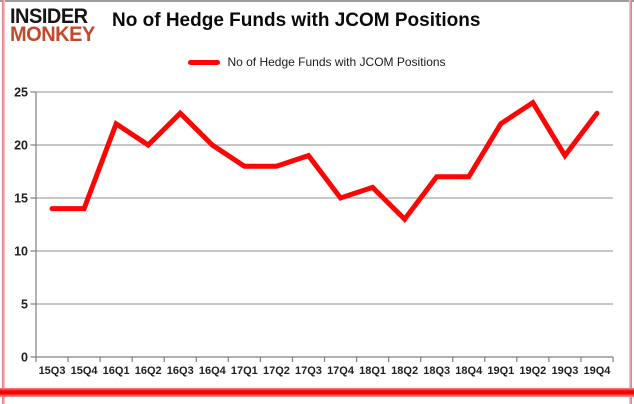 The height and width of the screenshot is (404, 634). Describe the element at coordinates (336, 62) in the screenshot. I see `legend-label: No of Hedge Funds with JCOM Positions` at that location.